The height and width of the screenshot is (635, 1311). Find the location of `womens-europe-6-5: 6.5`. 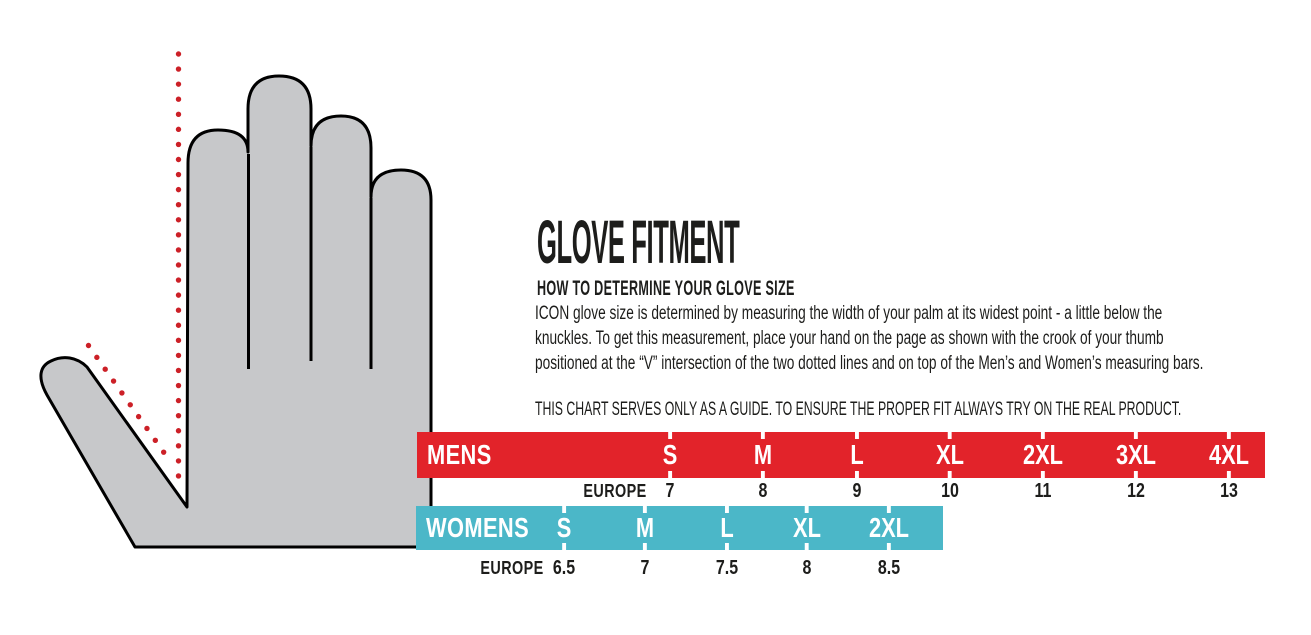

womens-europe-6-5: 6.5 is located at coordinates (564, 568).